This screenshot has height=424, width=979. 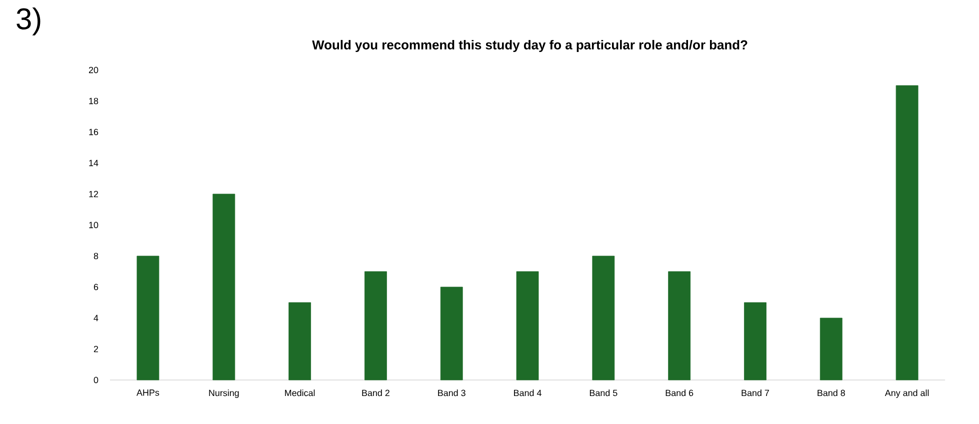 What do you see at coordinates (148, 393) in the screenshot?
I see `x-tick-label: AHPs` at bounding box center [148, 393].